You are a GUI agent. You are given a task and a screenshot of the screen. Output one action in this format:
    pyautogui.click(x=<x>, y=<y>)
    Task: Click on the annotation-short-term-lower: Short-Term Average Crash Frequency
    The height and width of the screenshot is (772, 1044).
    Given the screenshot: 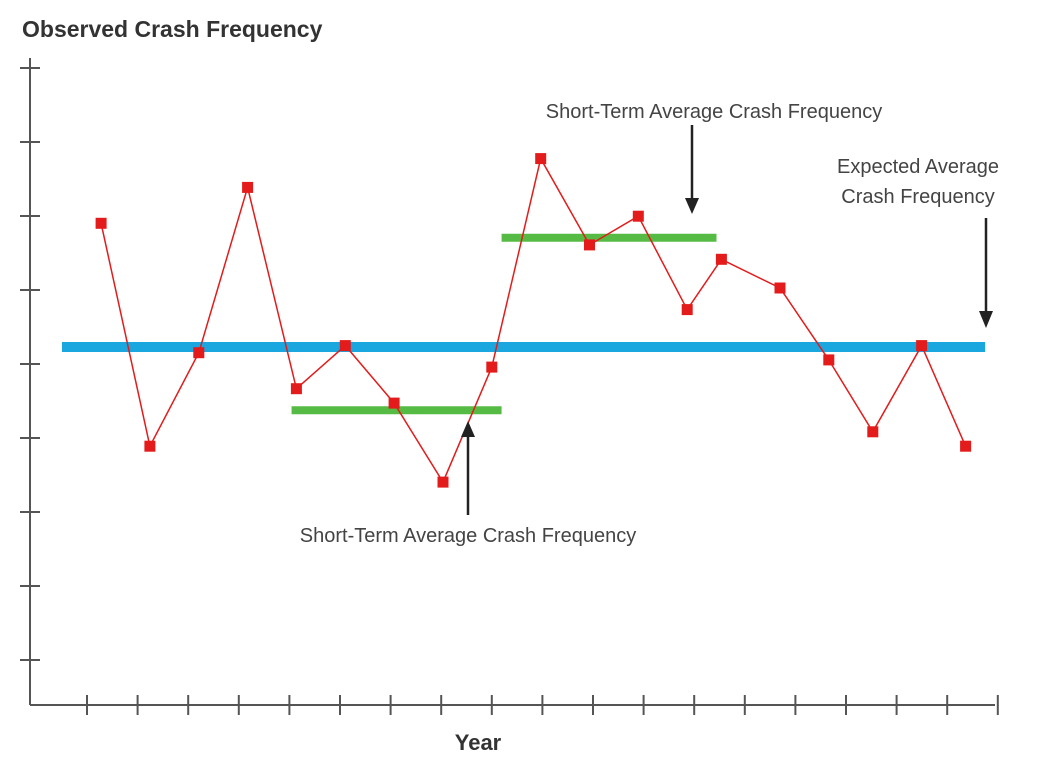 What is the action you would take?
    pyautogui.click(x=468, y=536)
    